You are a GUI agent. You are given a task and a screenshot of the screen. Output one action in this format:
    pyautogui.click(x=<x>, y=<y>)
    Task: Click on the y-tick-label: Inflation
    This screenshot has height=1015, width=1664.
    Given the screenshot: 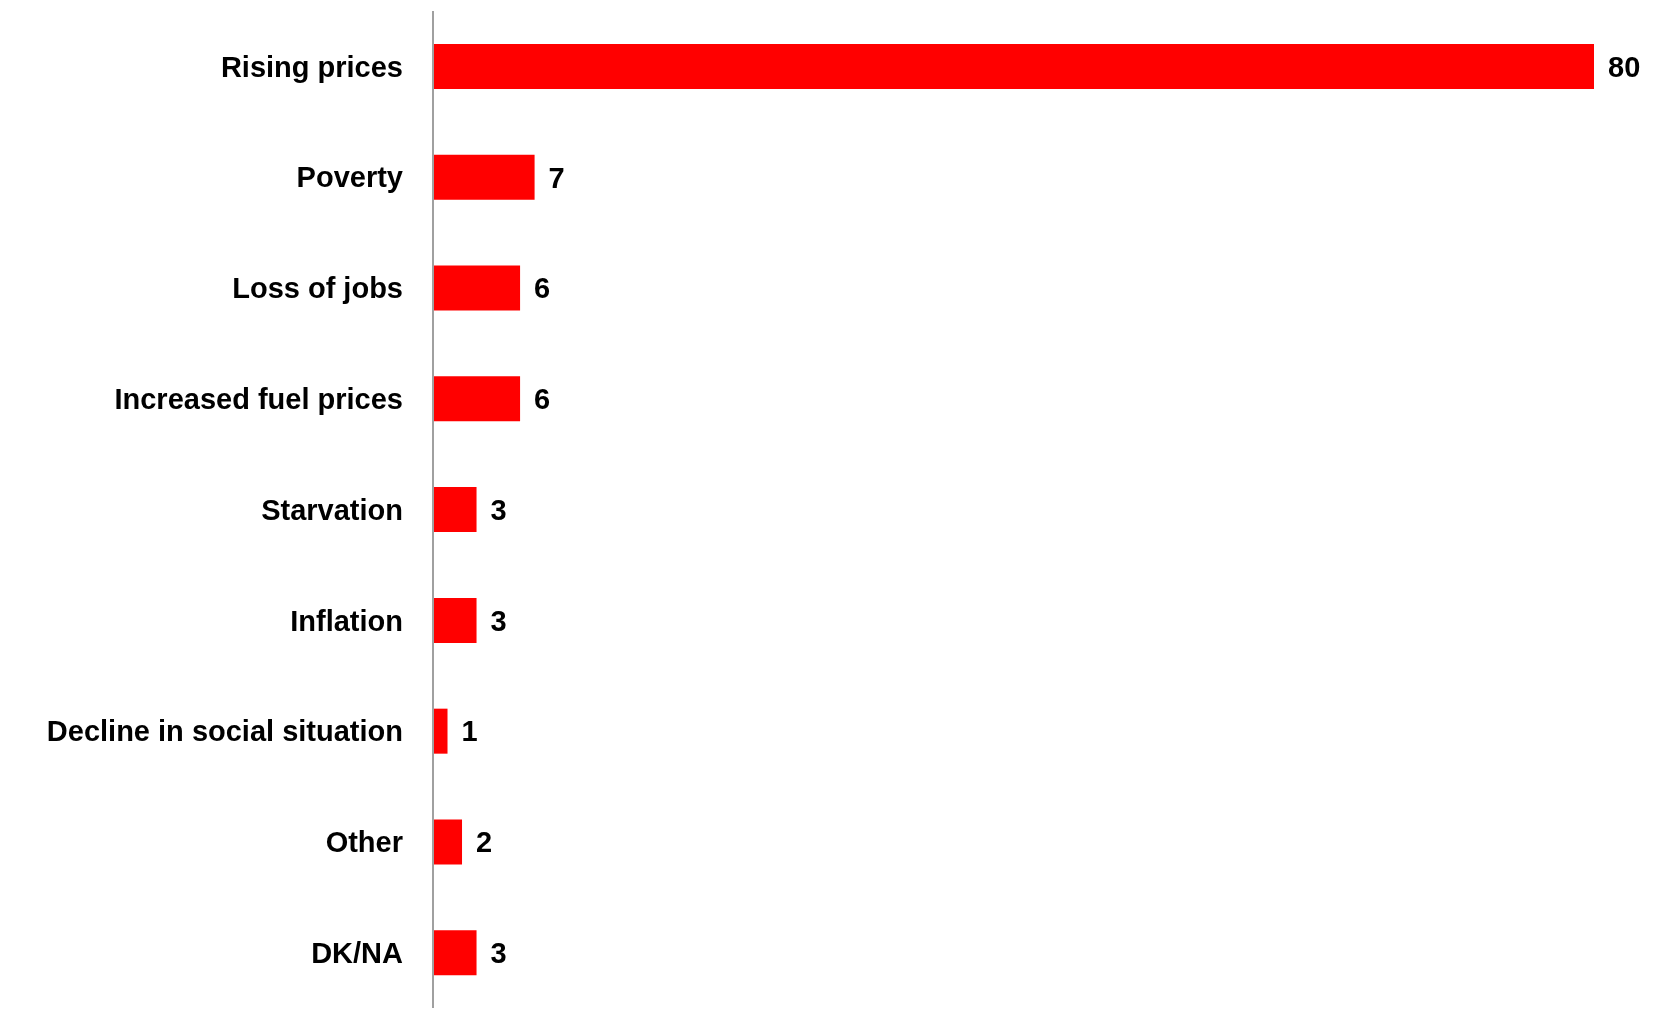 What is the action you would take?
    pyautogui.click(x=346, y=620)
    